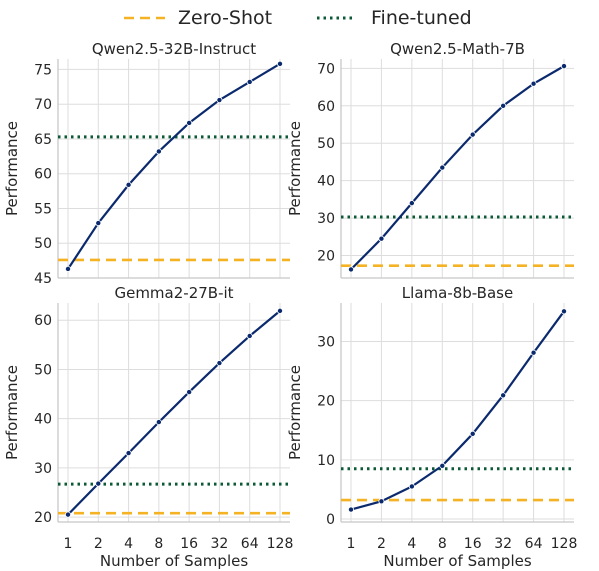 Image resolution: width=599 pixels, height=571 pixels. What do you see at coordinates (43, 209) in the screenshot?
I see `y-tick-label: 55` at bounding box center [43, 209].